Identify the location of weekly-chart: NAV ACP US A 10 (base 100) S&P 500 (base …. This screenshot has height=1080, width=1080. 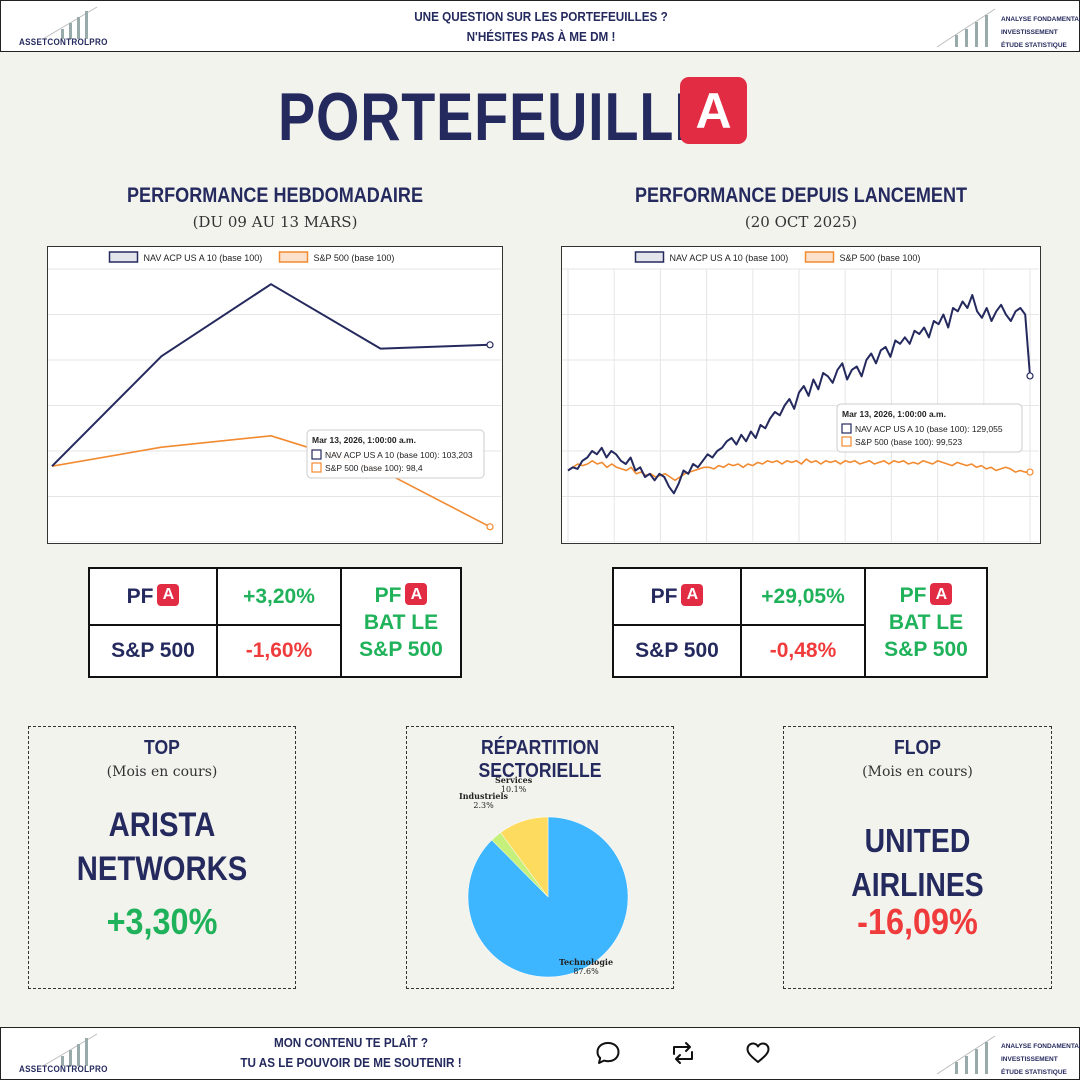
(275, 395).